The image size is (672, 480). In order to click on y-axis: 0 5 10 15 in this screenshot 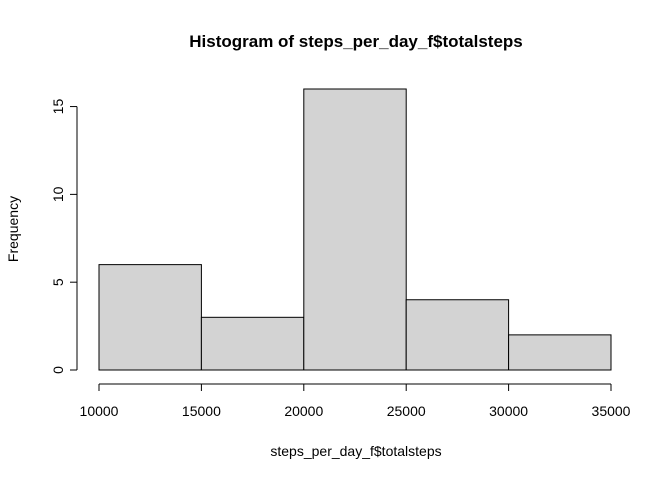, I will do `click(64, 236)`.